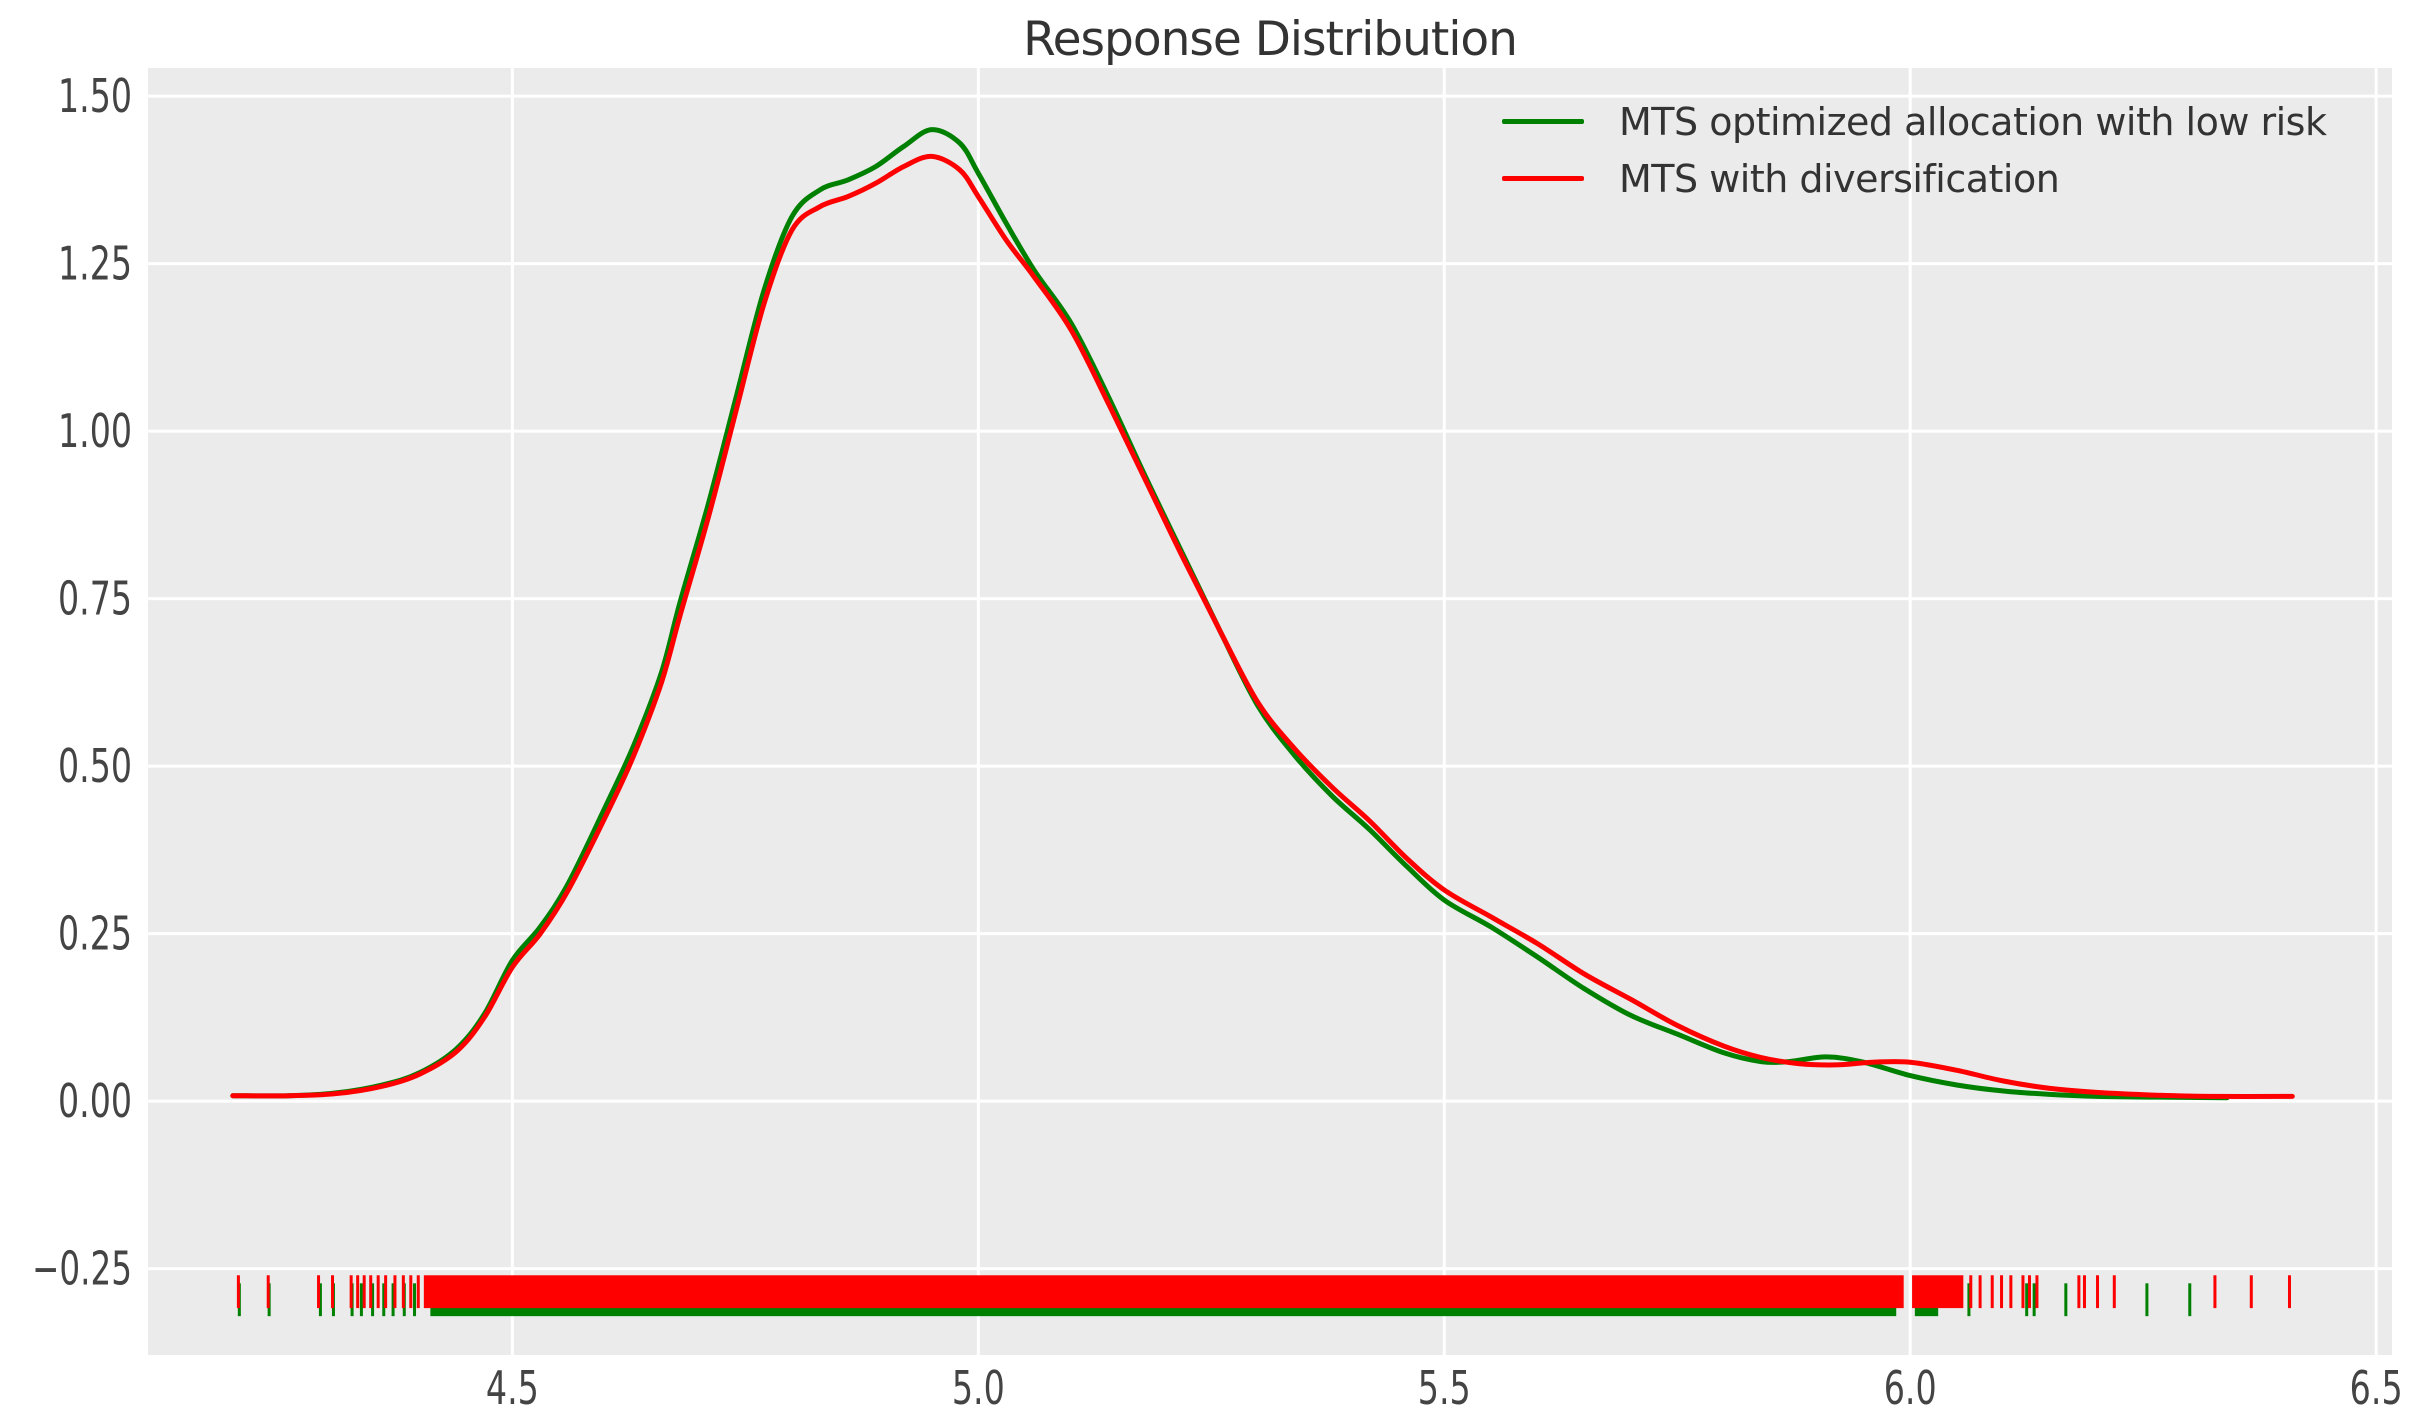 The height and width of the screenshot is (1423, 2423). Describe the element at coordinates (95, 264) in the screenshot. I see `svg-text: 1.25` at that location.